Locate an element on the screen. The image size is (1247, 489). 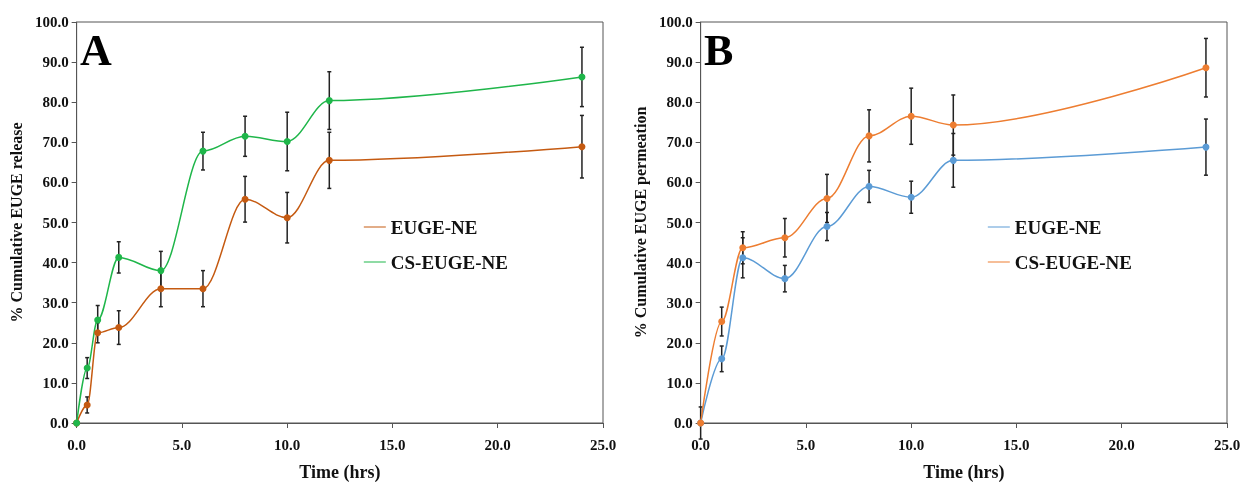
y-axis-title: % Cumulative EUGE release is located at coordinates (16, 222).